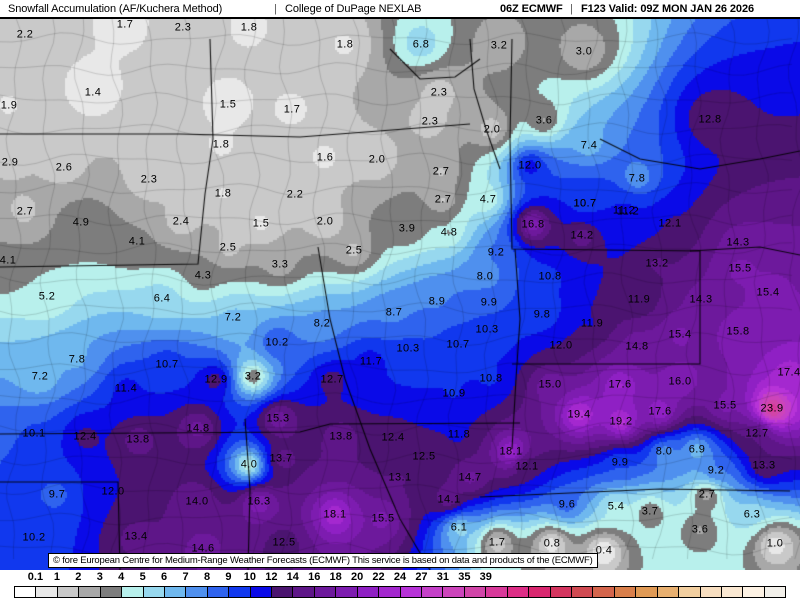 The image size is (800, 600). Describe the element at coordinates (185, 577) in the screenshot. I see `colorbar-tick: 7` at that location.